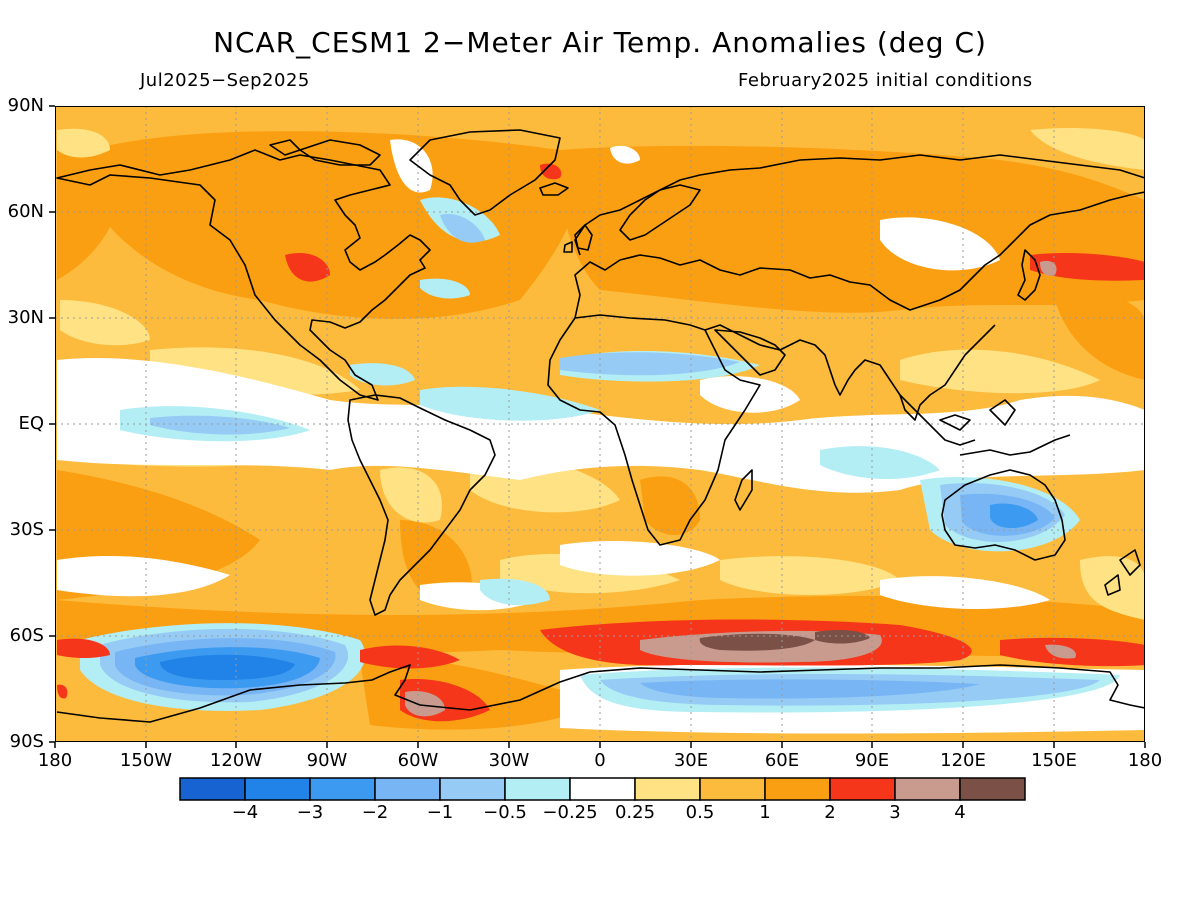  What do you see at coordinates (872, 760) in the screenshot?
I see `lon-label-90e: 90E` at bounding box center [872, 760].